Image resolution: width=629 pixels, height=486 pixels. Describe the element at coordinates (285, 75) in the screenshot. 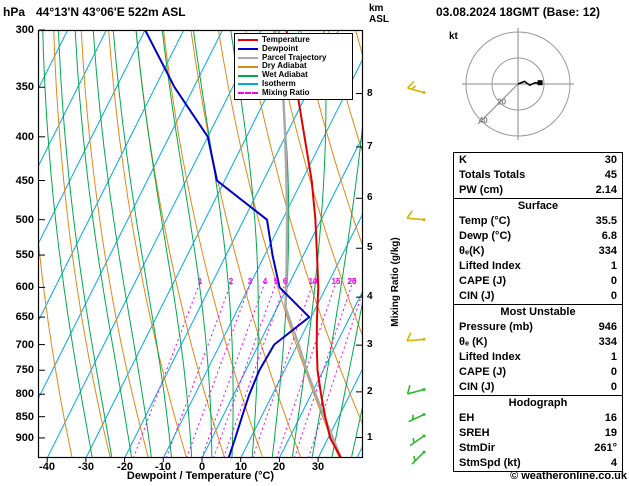

I see `legend-label: Wet Adiabat` at that location.